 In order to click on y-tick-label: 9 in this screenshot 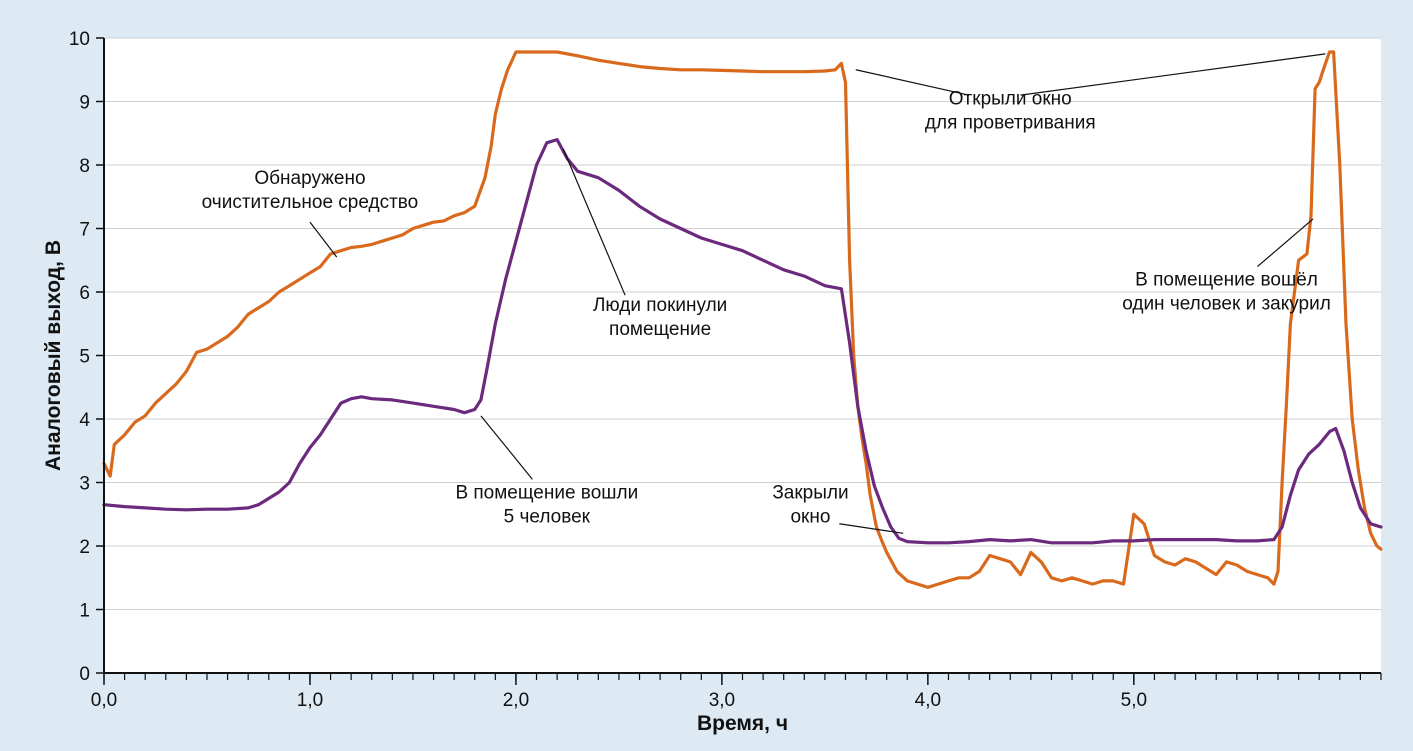, I will do `click(84, 103)`.